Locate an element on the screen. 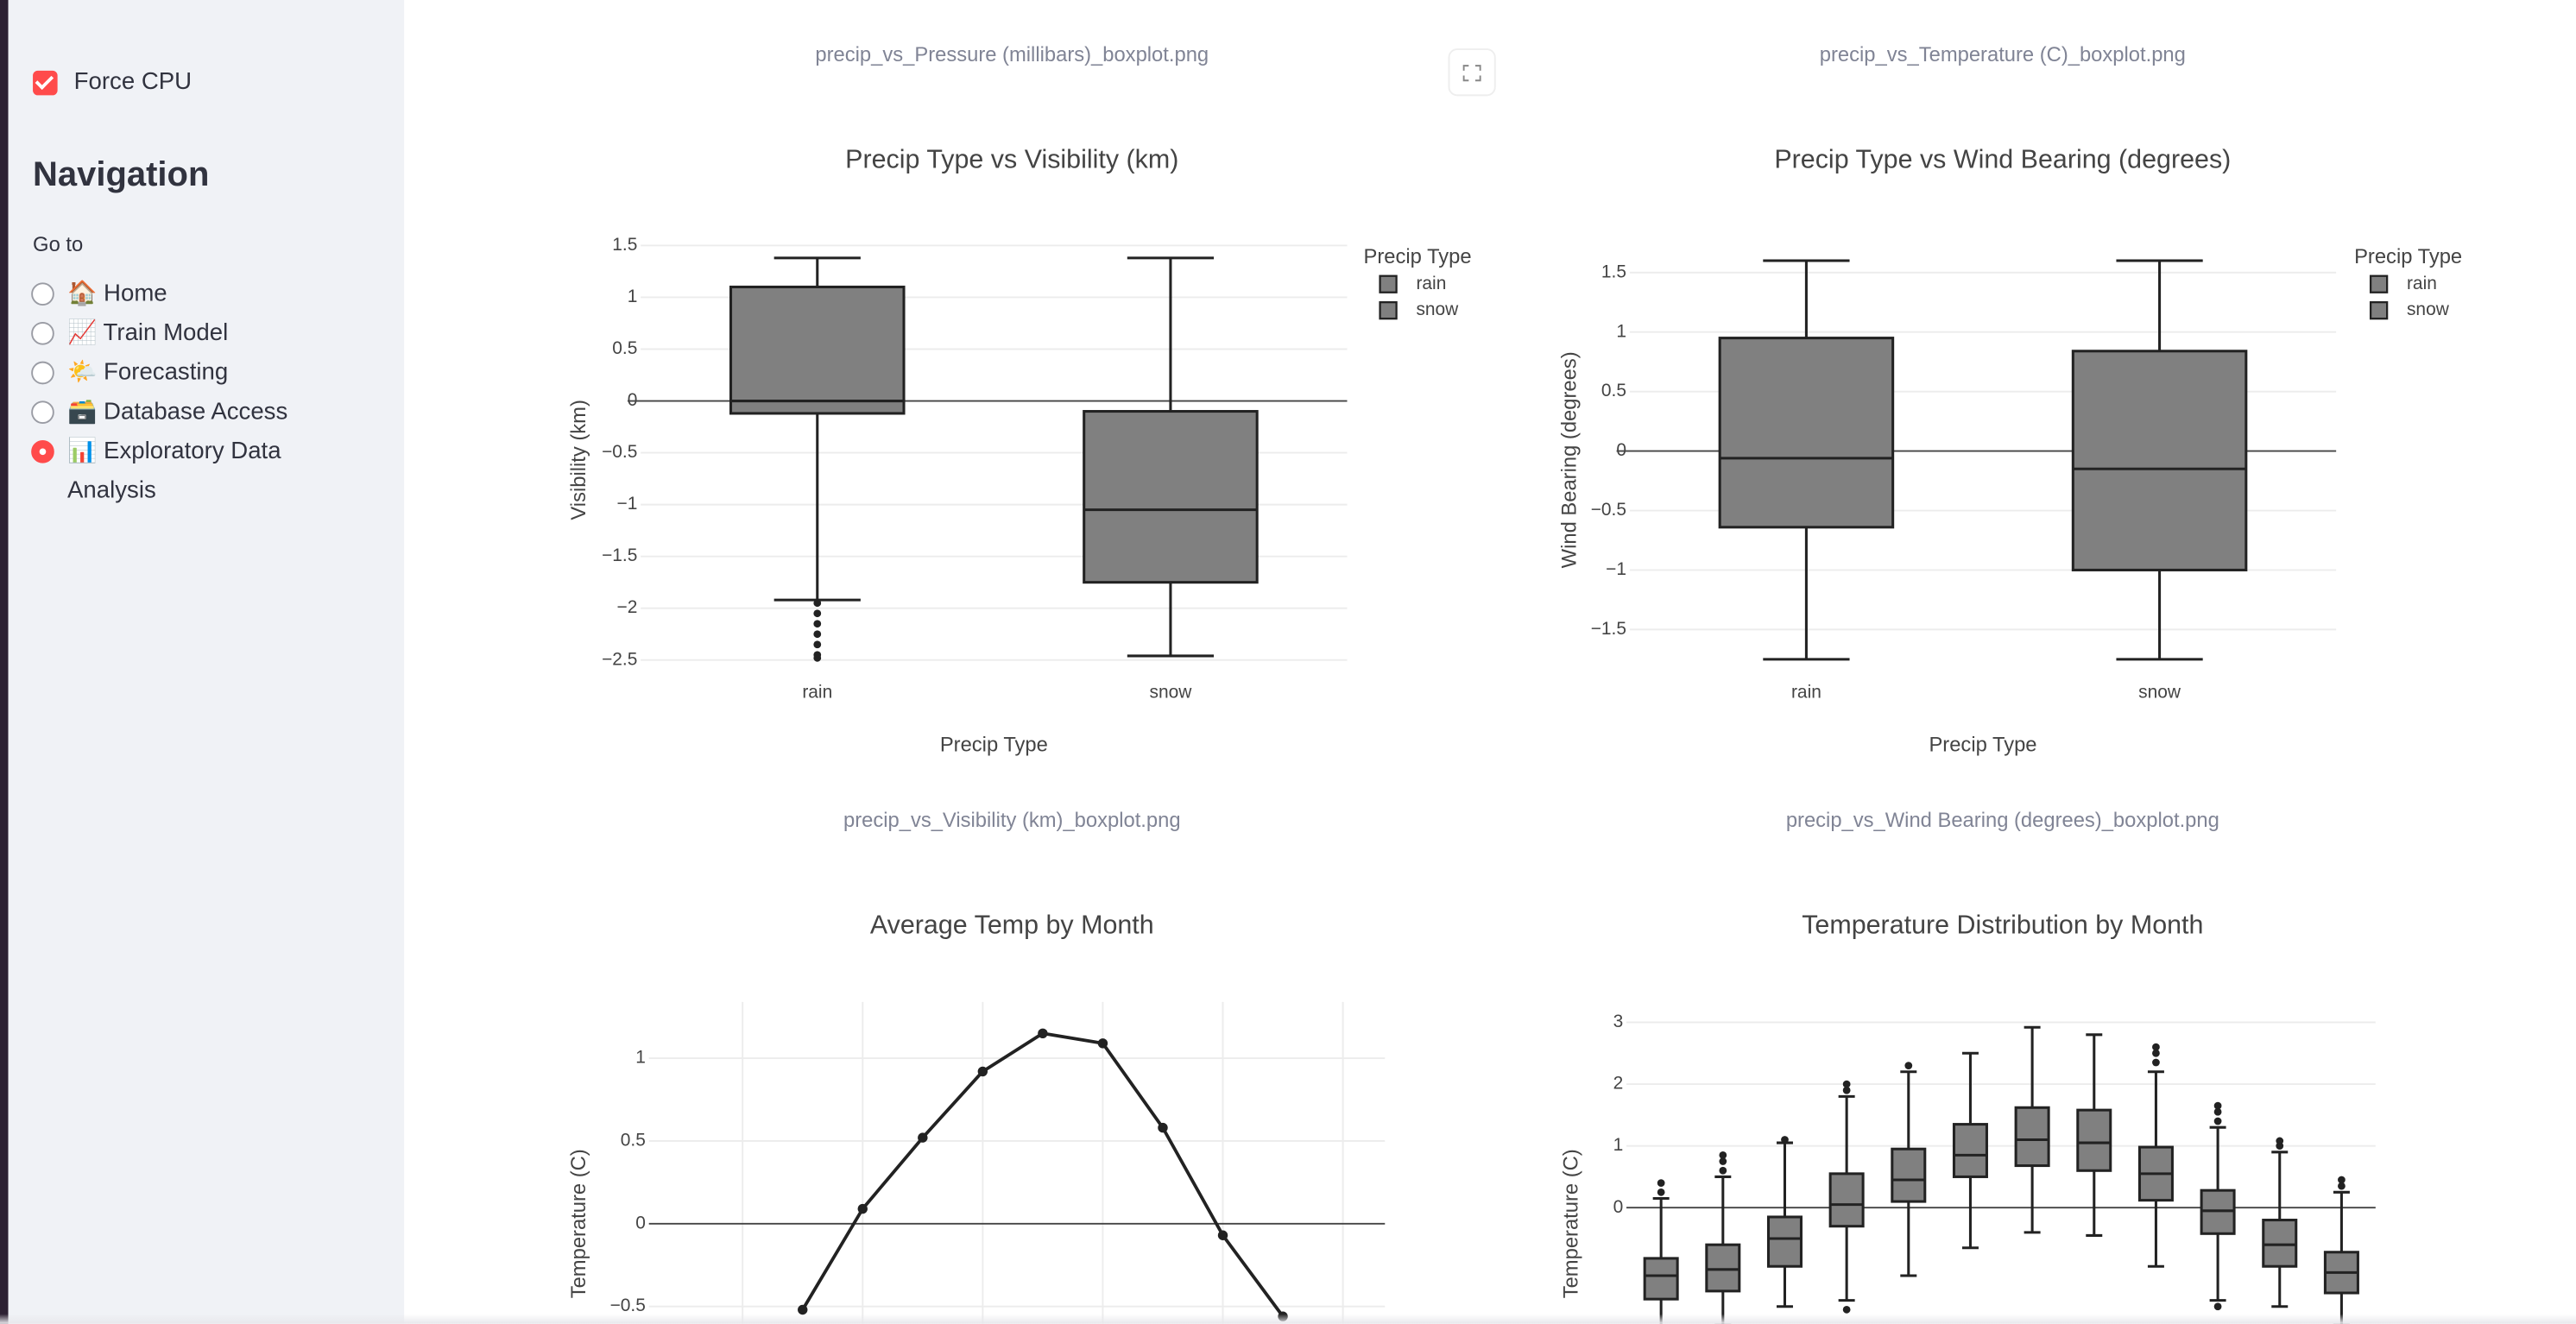 The height and width of the screenshot is (1324, 2576). fullscreen-button is located at coordinates (1472, 72).